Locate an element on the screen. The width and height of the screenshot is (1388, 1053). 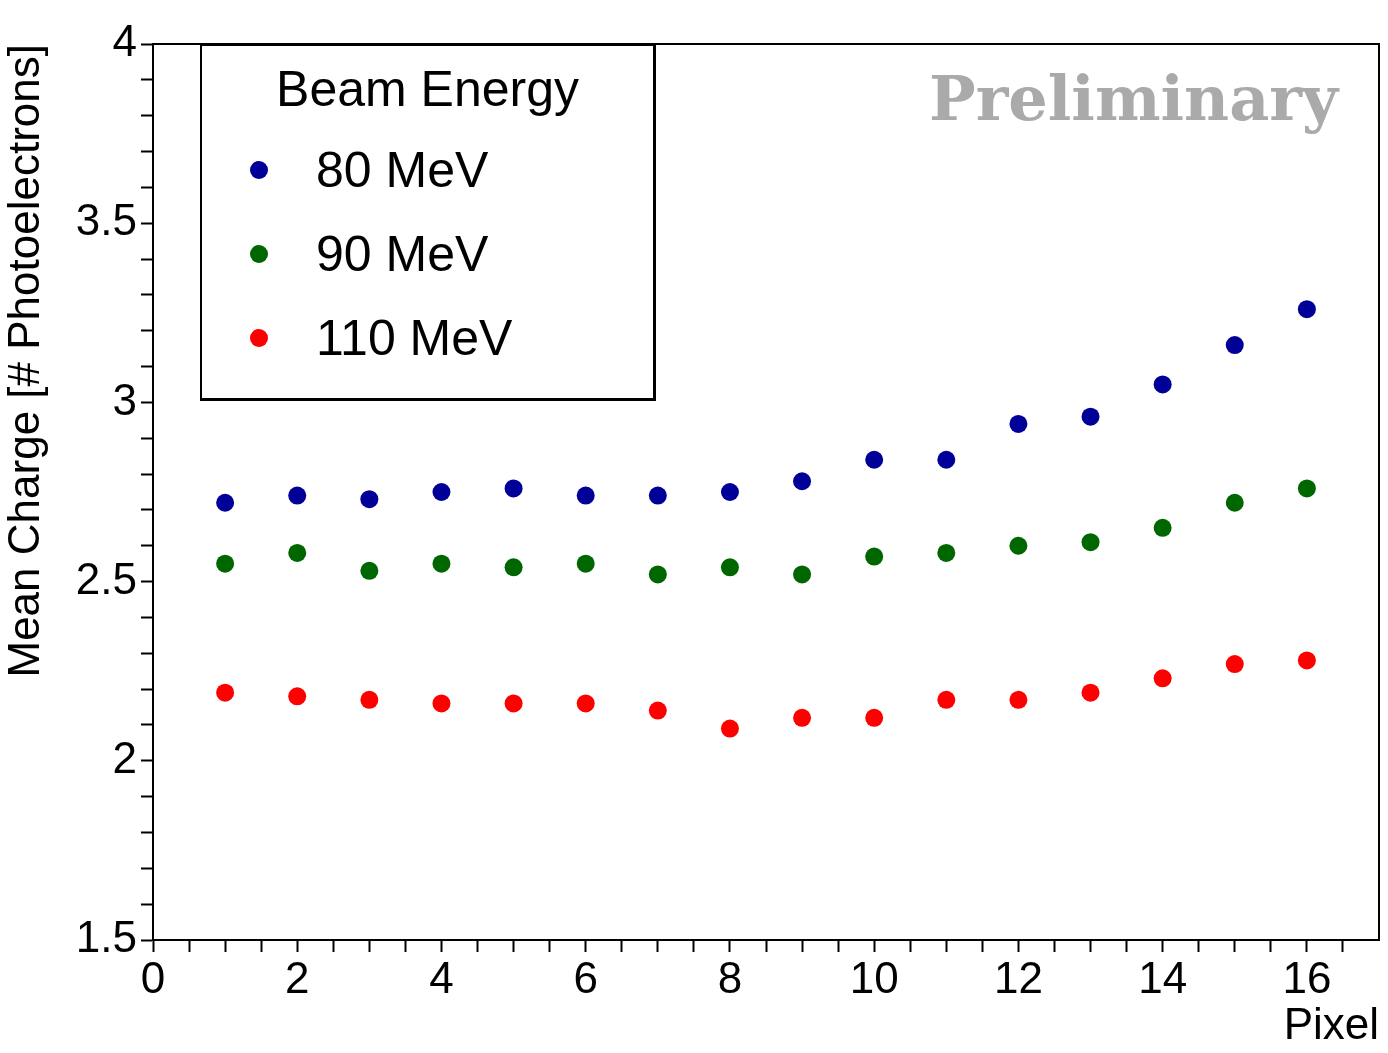
y-axis-title: Mean Charge [# Photoelectrons] is located at coordinates (24, 361).